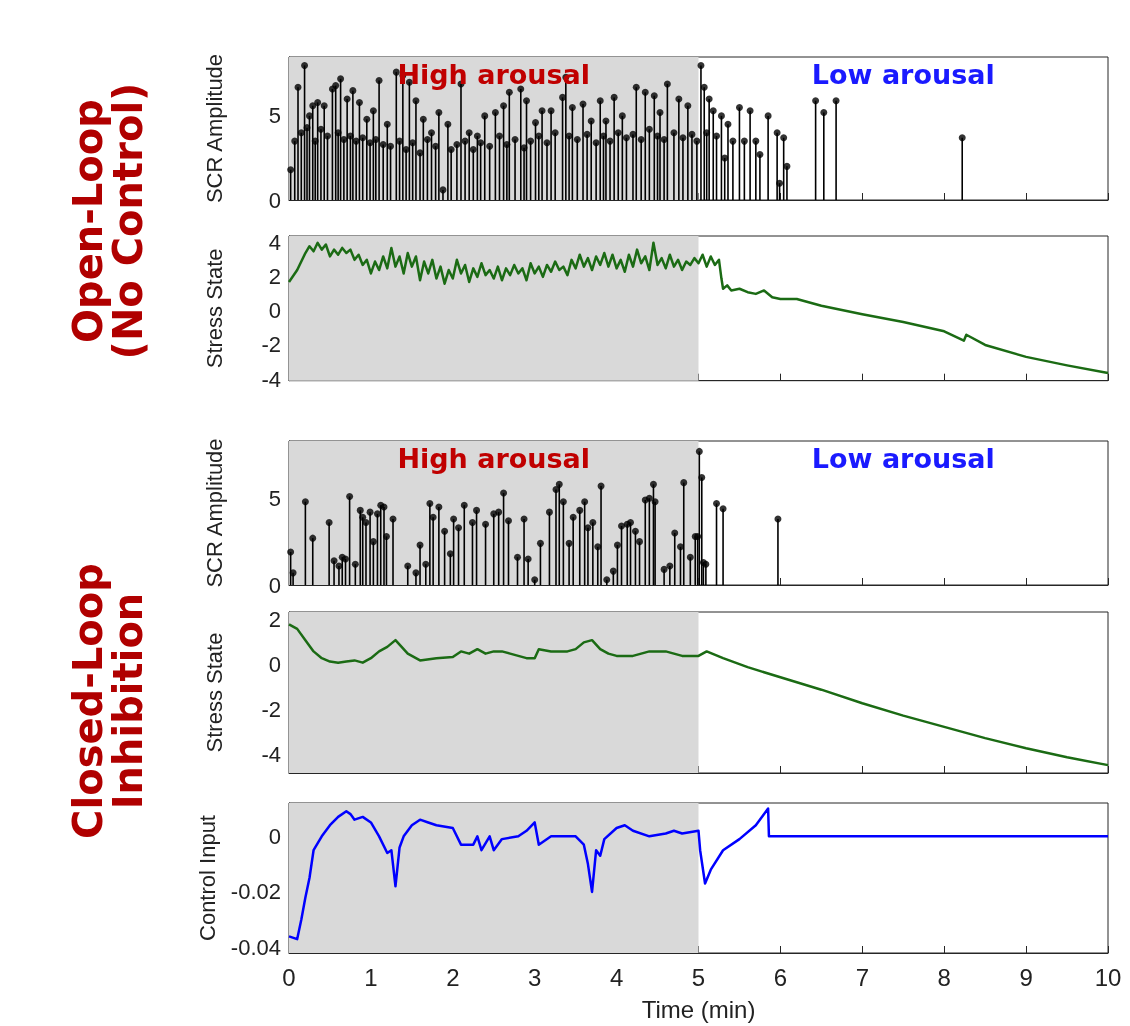 This screenshot has width=1130, height=1026. I want to click on y-axis-title: Control Input, so click(207, 878).